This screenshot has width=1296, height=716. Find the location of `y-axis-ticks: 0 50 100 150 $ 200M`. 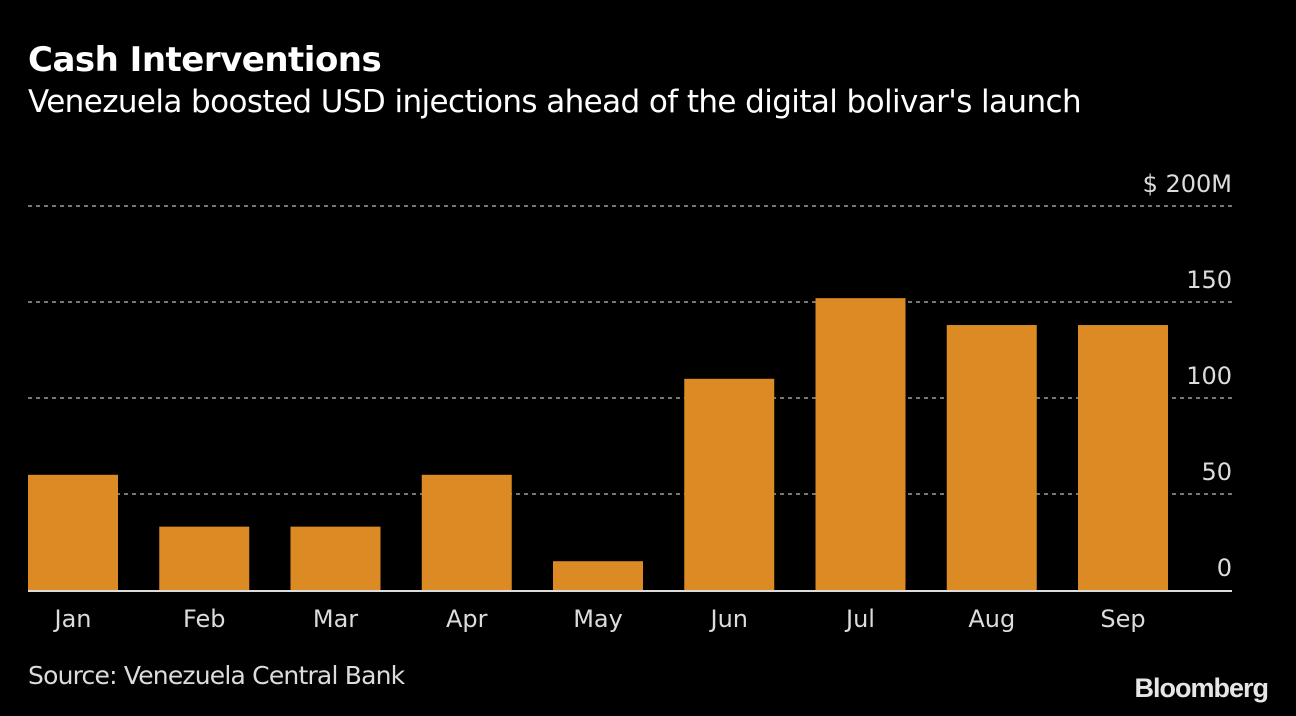

y-axis-ticks: 0 50 100 150 $ 200M is located at coordinates (1187, 376).